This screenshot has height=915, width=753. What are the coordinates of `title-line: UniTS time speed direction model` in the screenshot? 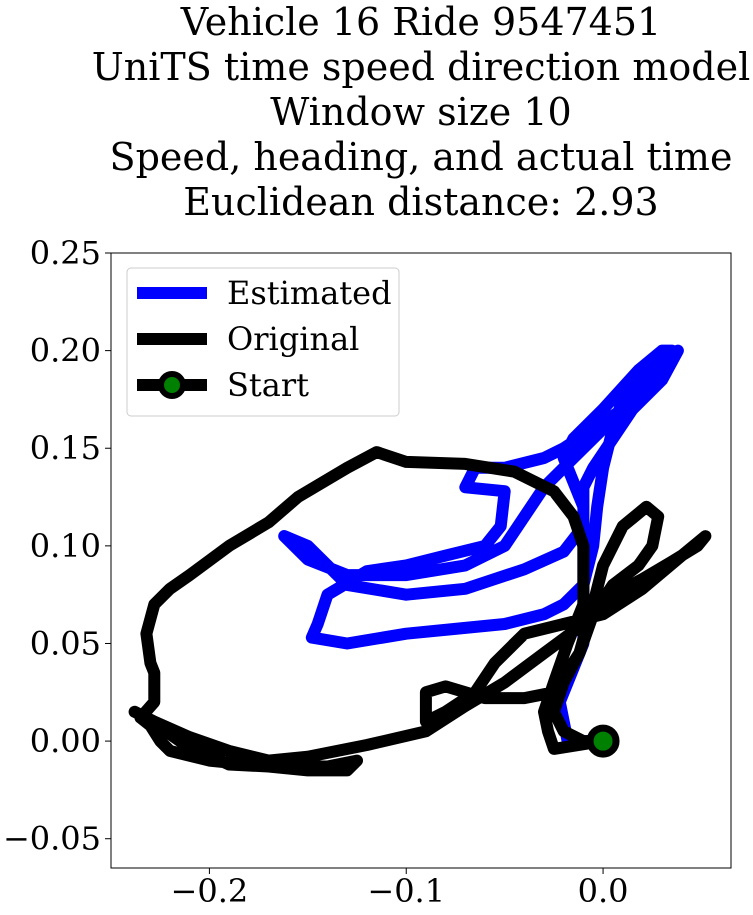 It's located at (421, 67).